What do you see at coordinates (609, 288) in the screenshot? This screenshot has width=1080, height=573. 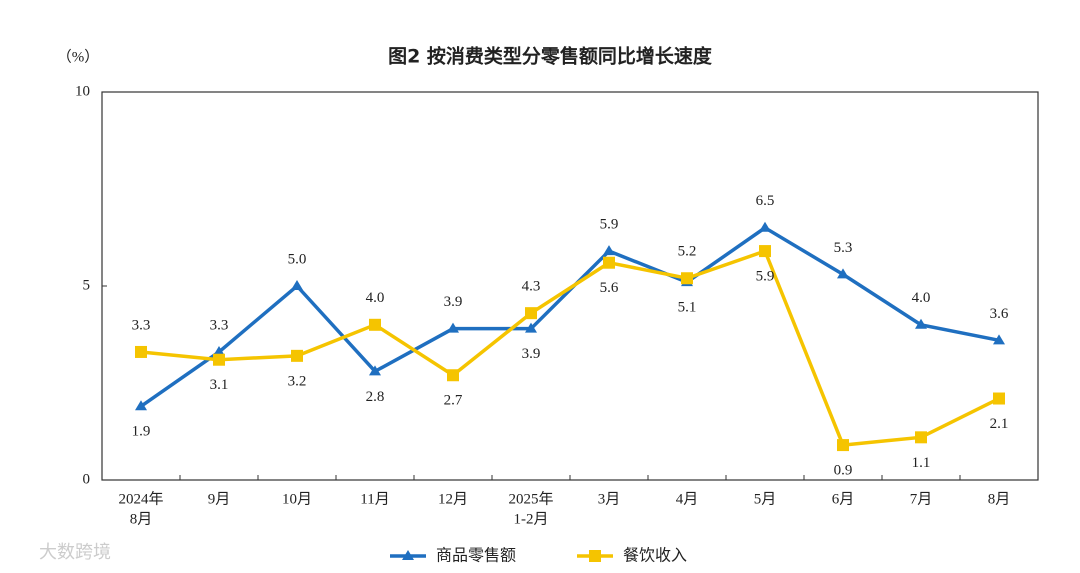 I see `value-label: 5.6` at bounding box center [609, 288].